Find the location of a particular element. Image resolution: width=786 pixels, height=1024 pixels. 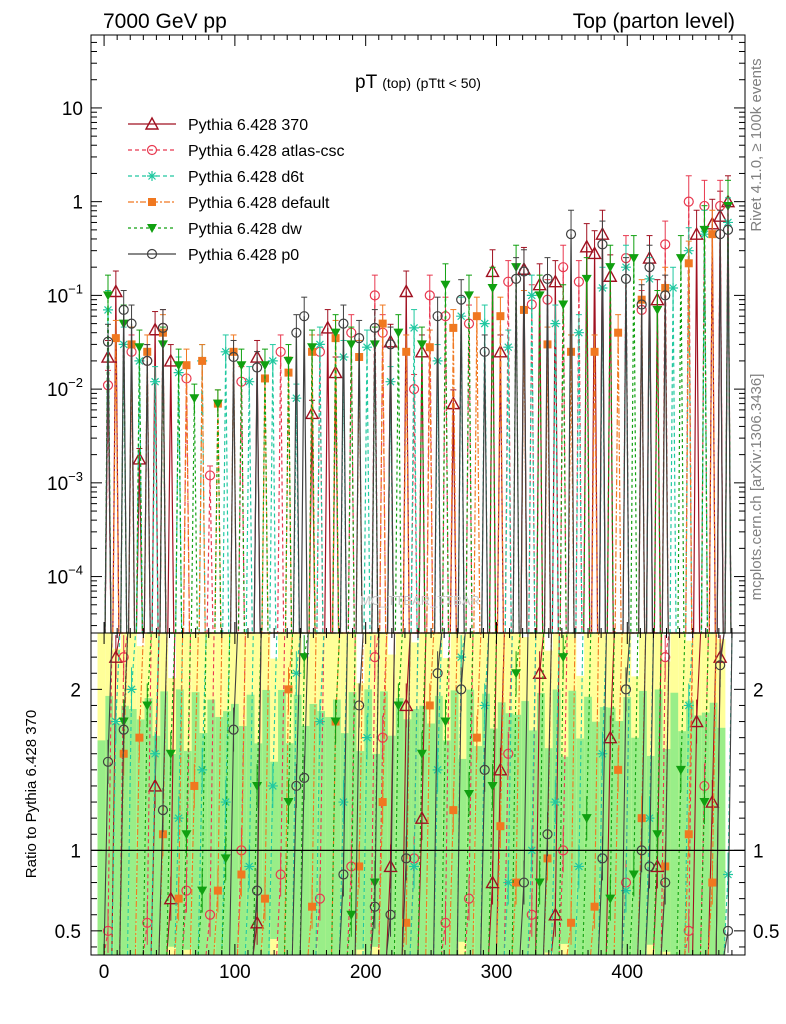

ratio-y-tick-label: 0.5 is located at coordinates (68, 932).